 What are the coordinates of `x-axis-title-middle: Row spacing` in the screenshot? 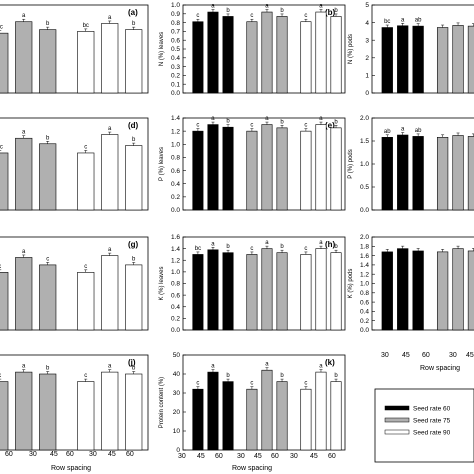 It's located at (252, 468).